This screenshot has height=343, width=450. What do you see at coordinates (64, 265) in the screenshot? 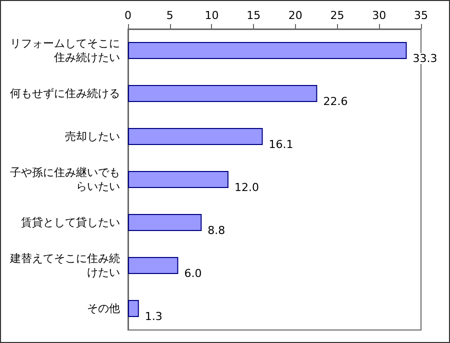
I see `y-tick-label: 建替えてそこに住み続けたい` at bounding box center [64, 265].